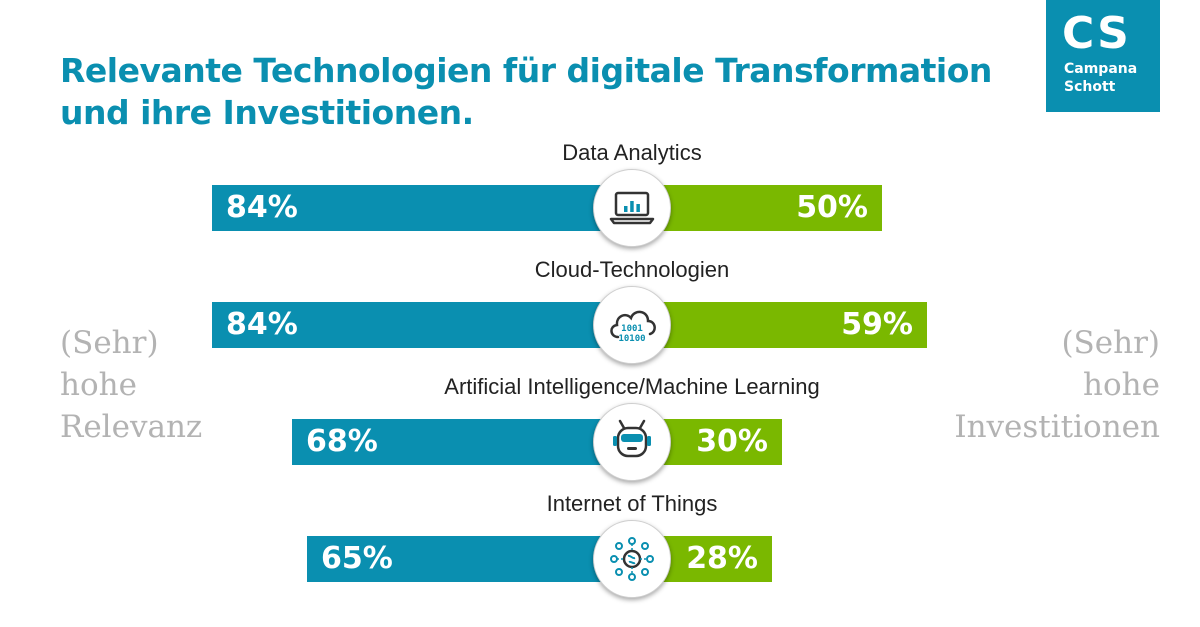  I want to click on category-label-artificial-intelligence-machine-learning: Artificial Intelligence/Machine Learning, so click(632, 386).